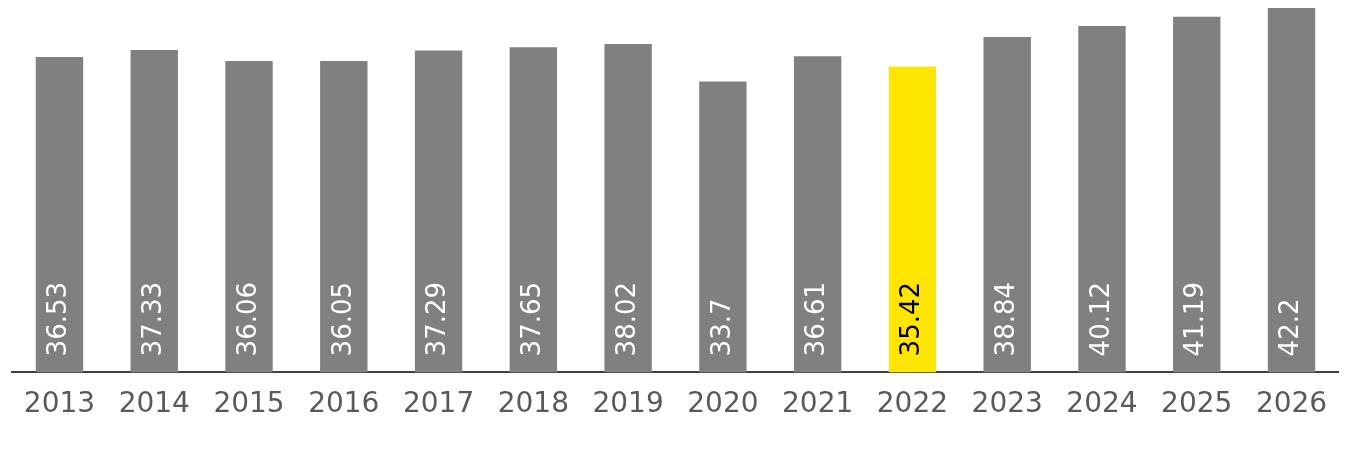  What do you see at coordinates (720, 327) in the screenshot?
I see `data-label: 33.7` at bounding box center [720, 327].